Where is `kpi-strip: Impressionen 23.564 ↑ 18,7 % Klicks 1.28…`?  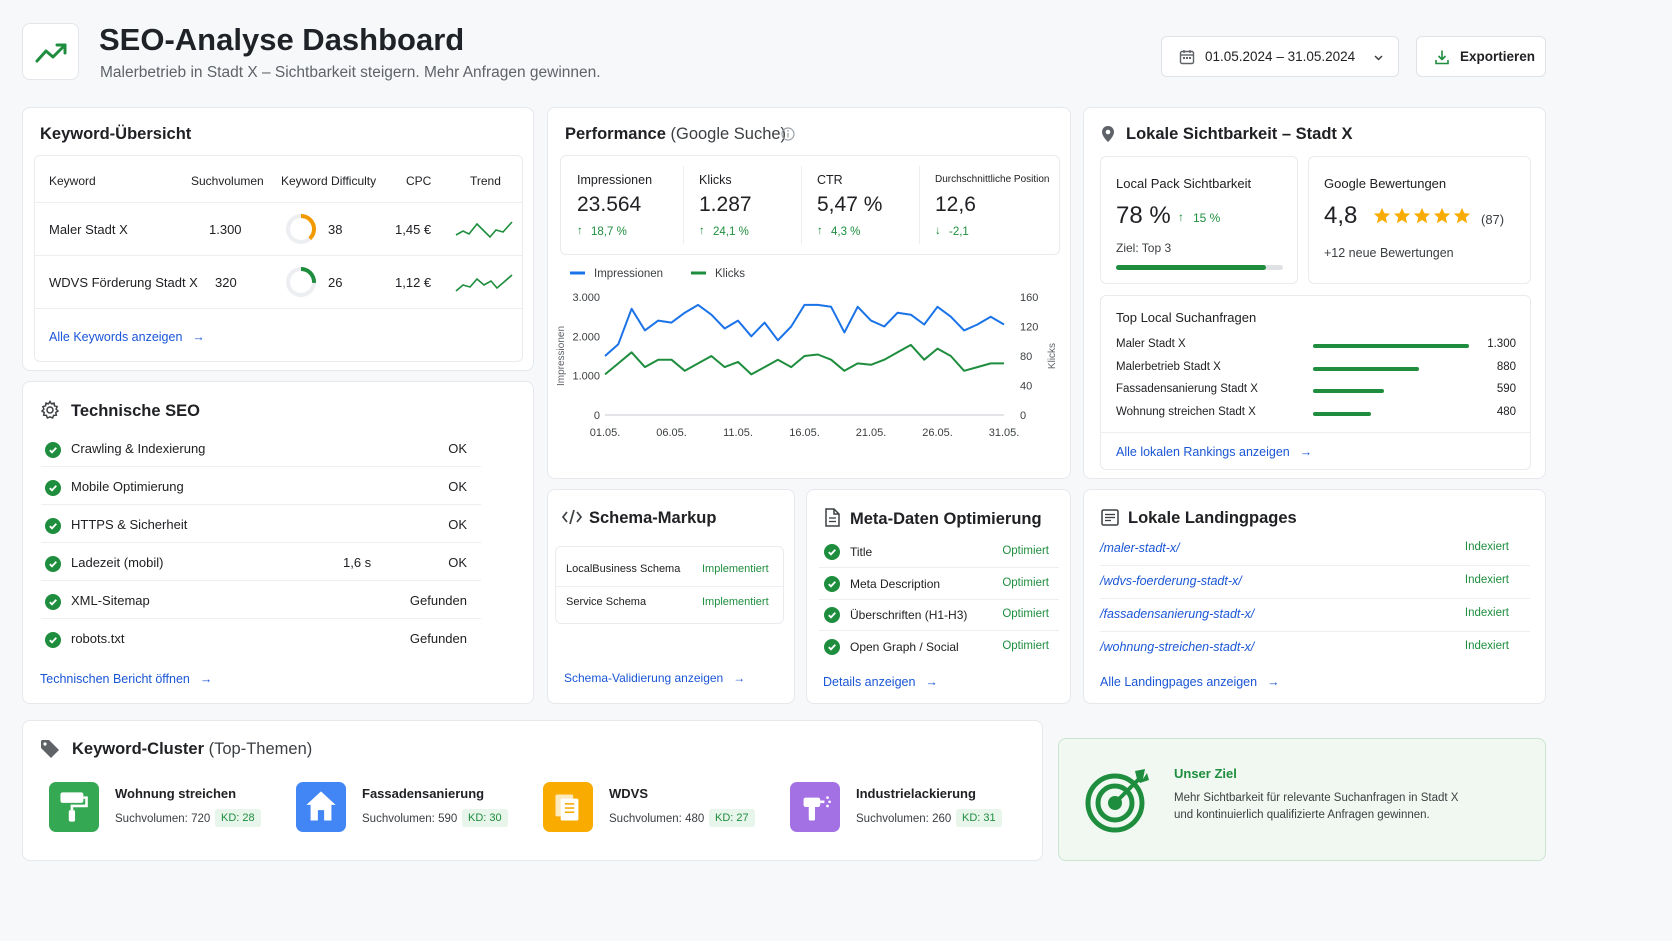
kpi-strip: Impressionen 23.564 ↑ 18,7 % Klicks 1.28… is located at coordinates (810, 205).